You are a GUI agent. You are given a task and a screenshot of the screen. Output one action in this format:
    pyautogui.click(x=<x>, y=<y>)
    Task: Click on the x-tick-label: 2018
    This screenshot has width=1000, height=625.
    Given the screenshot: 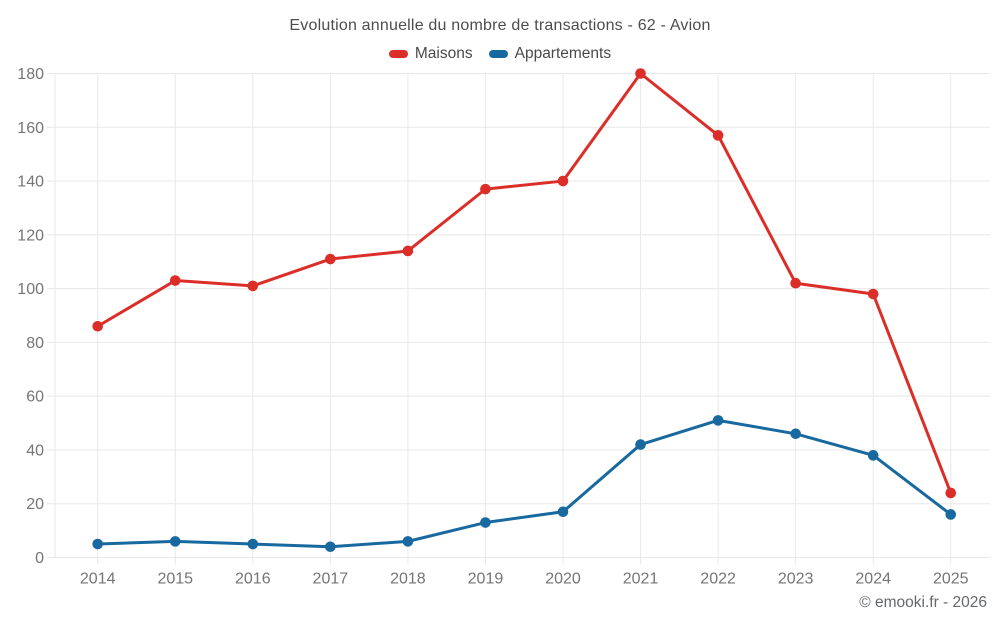 What is the action you would take?
    pyautogui.click(x=408, y=579)
    